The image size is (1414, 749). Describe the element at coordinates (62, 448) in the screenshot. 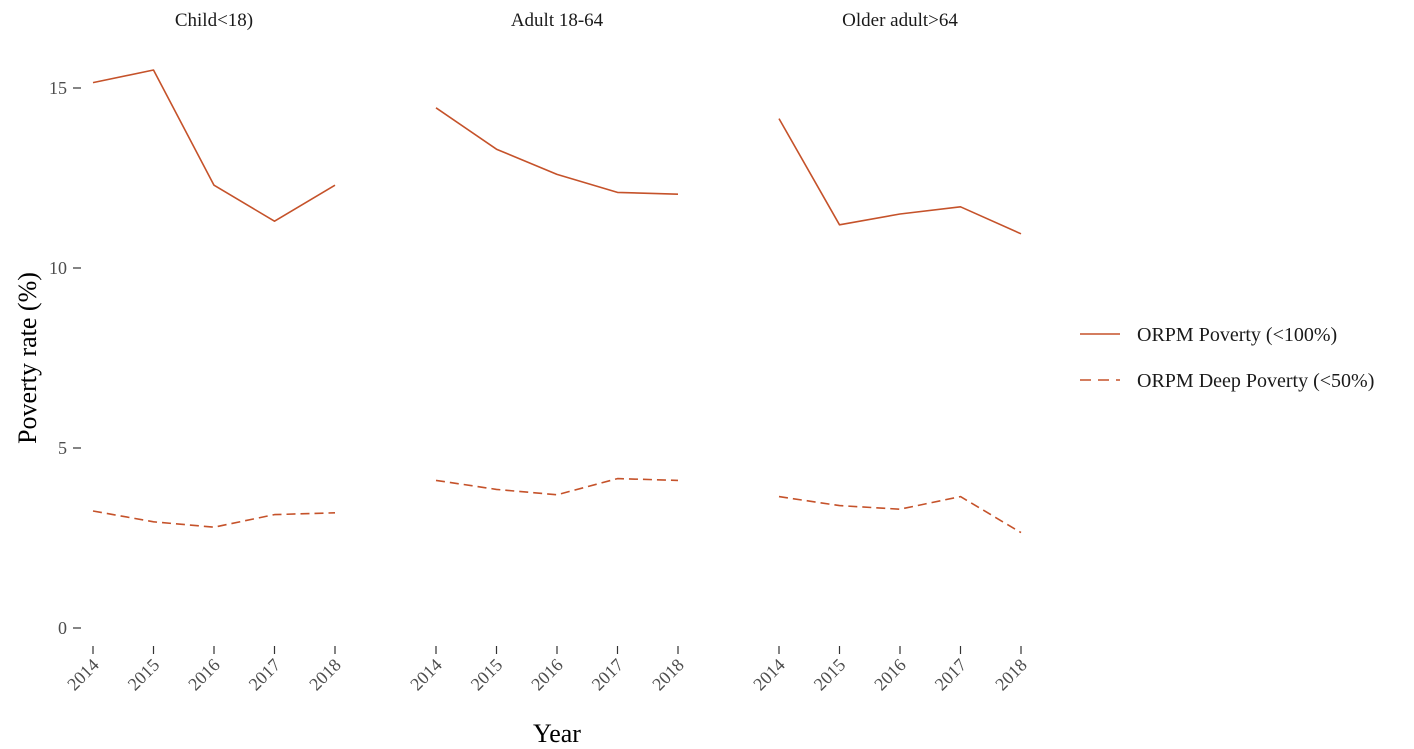

I see `y-tick-label: 5` at that location.